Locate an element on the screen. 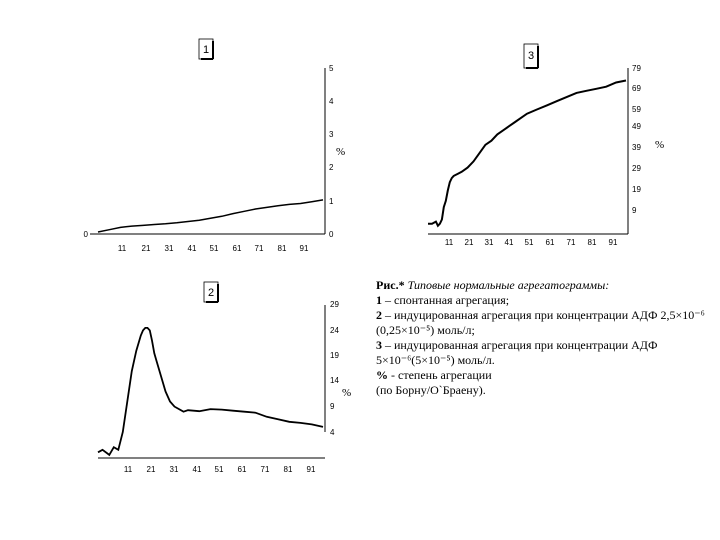 The image size is (720, 540). chart-3-panel-label-box: 3 is located at coordinates (531, 56).